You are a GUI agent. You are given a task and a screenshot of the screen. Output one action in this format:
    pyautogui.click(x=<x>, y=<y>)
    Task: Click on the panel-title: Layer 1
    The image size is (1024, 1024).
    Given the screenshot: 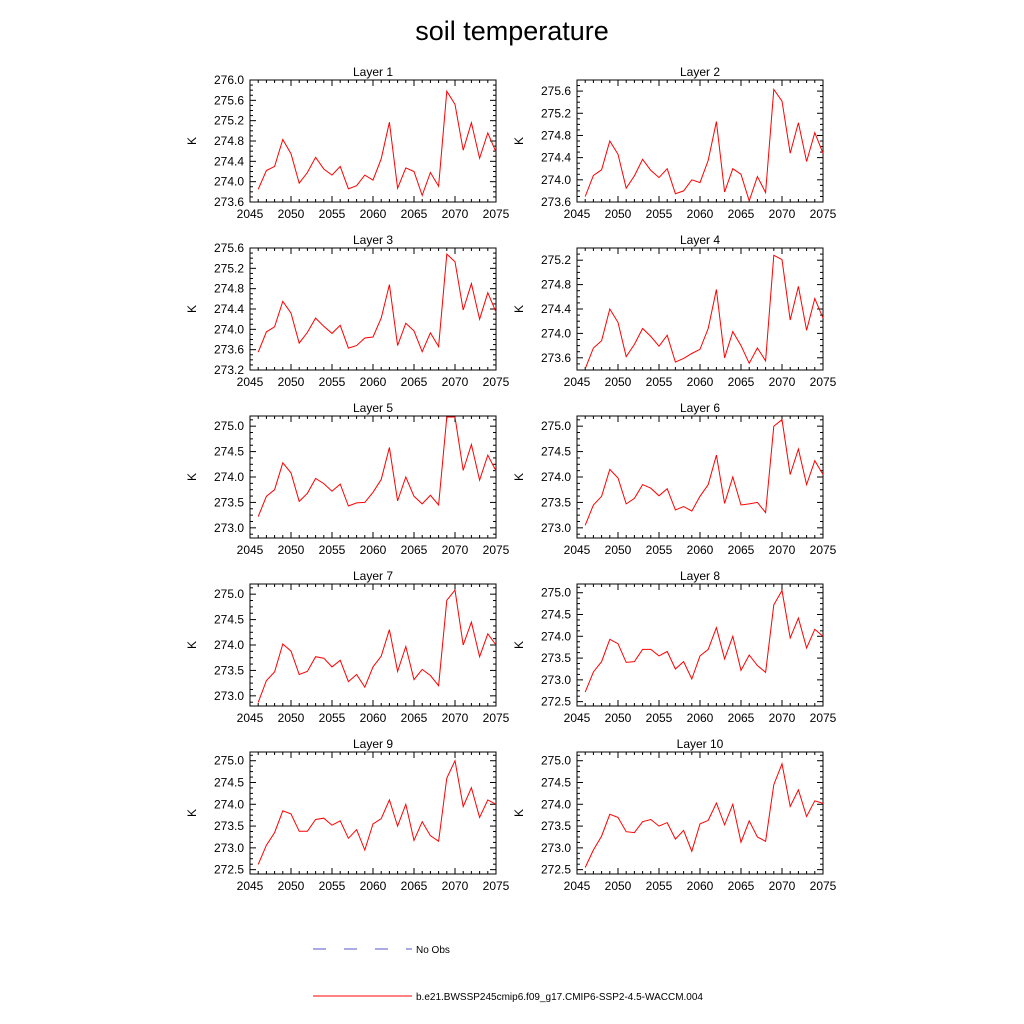 What is the action you would take?
    pyautogui.click(x=373, y=72)
    